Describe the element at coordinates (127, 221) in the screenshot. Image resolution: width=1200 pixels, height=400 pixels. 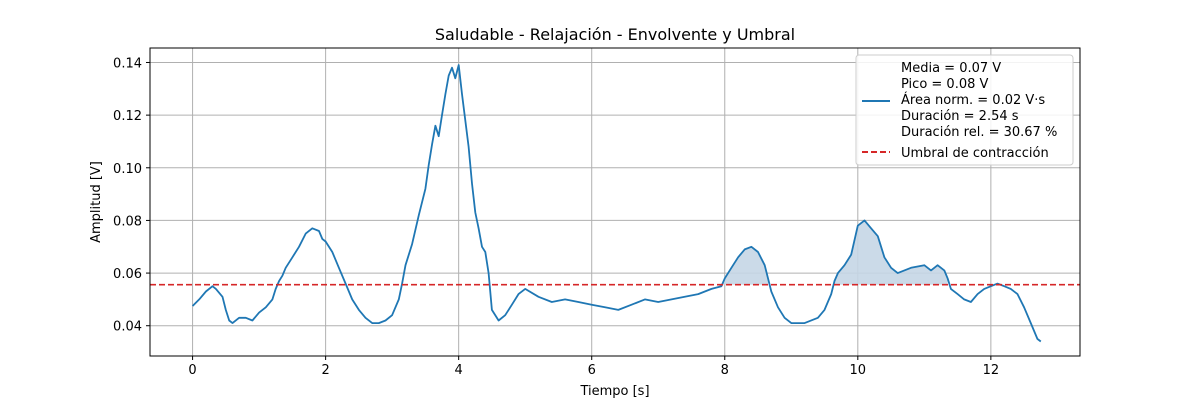
I see `y-tick-label: 0.08` at that location.